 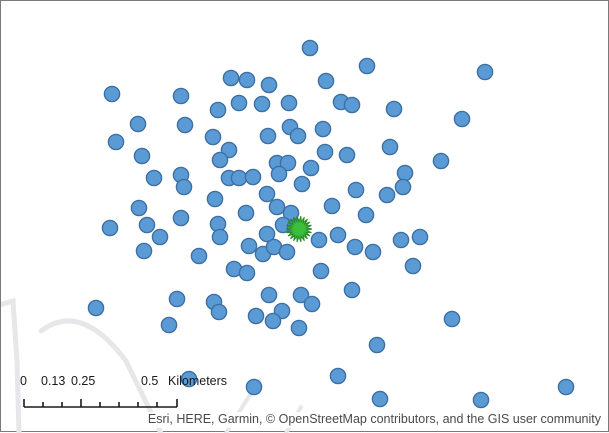 I want to click on scale-label-0: 0, so click(x=23, y=381).